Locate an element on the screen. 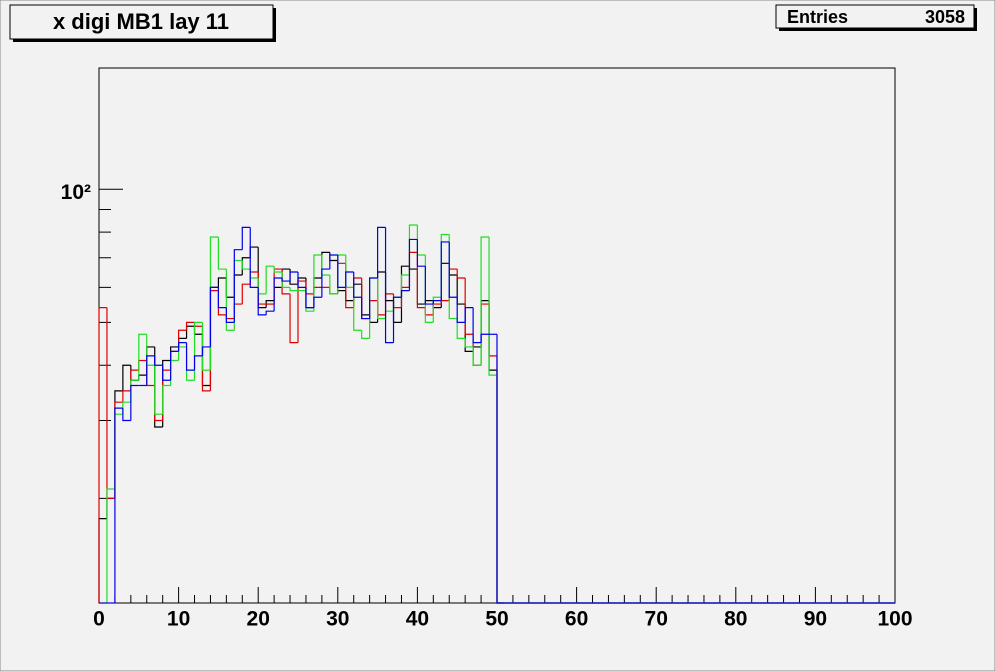  chart-title: x digi MB1 lay 11 is located at coordinates (141, 21).